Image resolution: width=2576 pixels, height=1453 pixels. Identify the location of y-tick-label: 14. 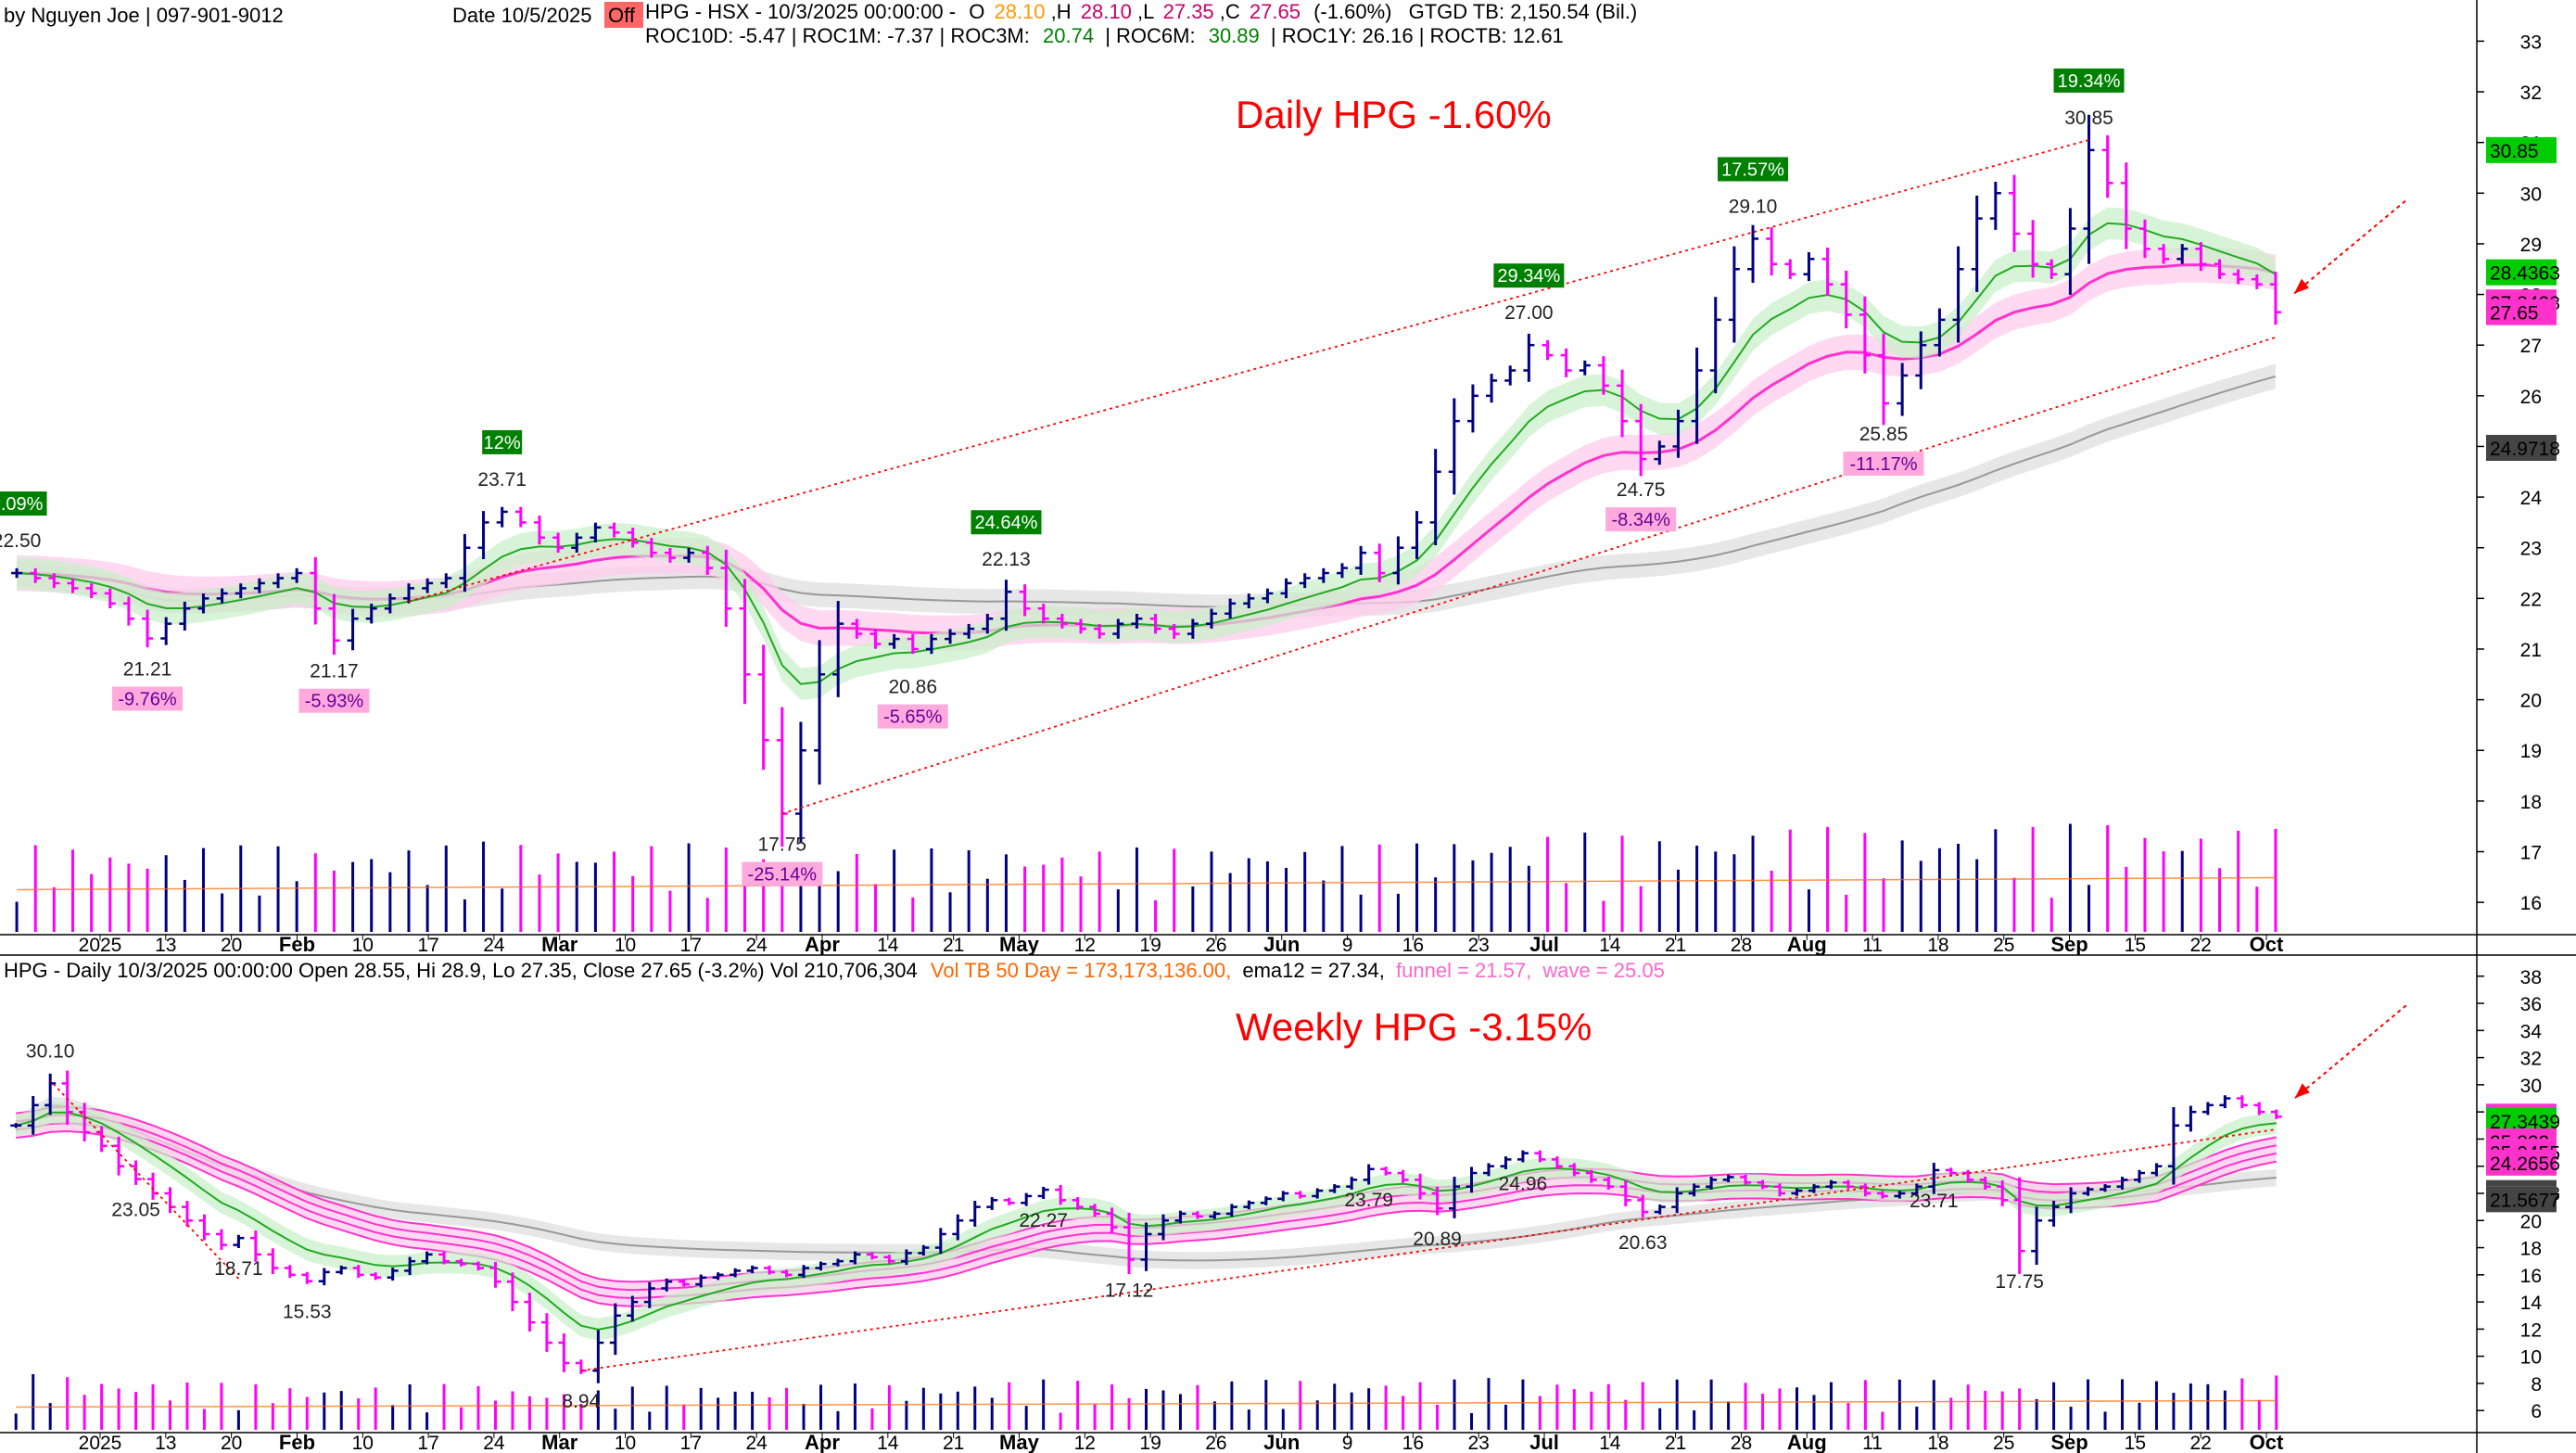
(2531, 1303).